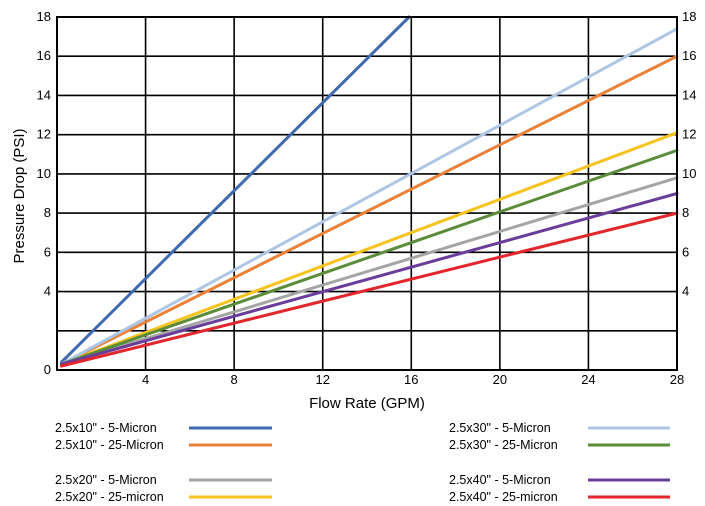 This screenshot has height=506, width=705. What do you see at coordinates (689, 16) in the screenshot?
I see `y-tick-label-right: 18` at bounding box center [689, 16].